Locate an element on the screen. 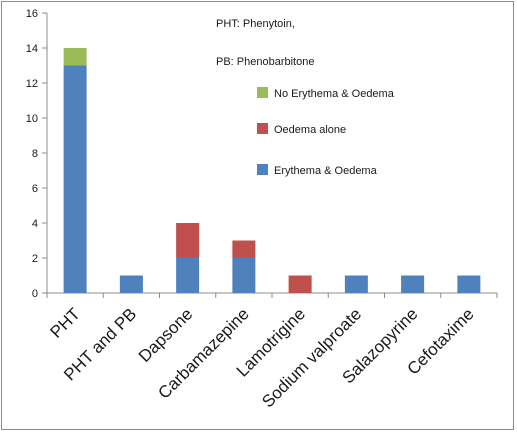  annotation-pb: PB: Phenobarbitone is located at coordinates (265, 62).